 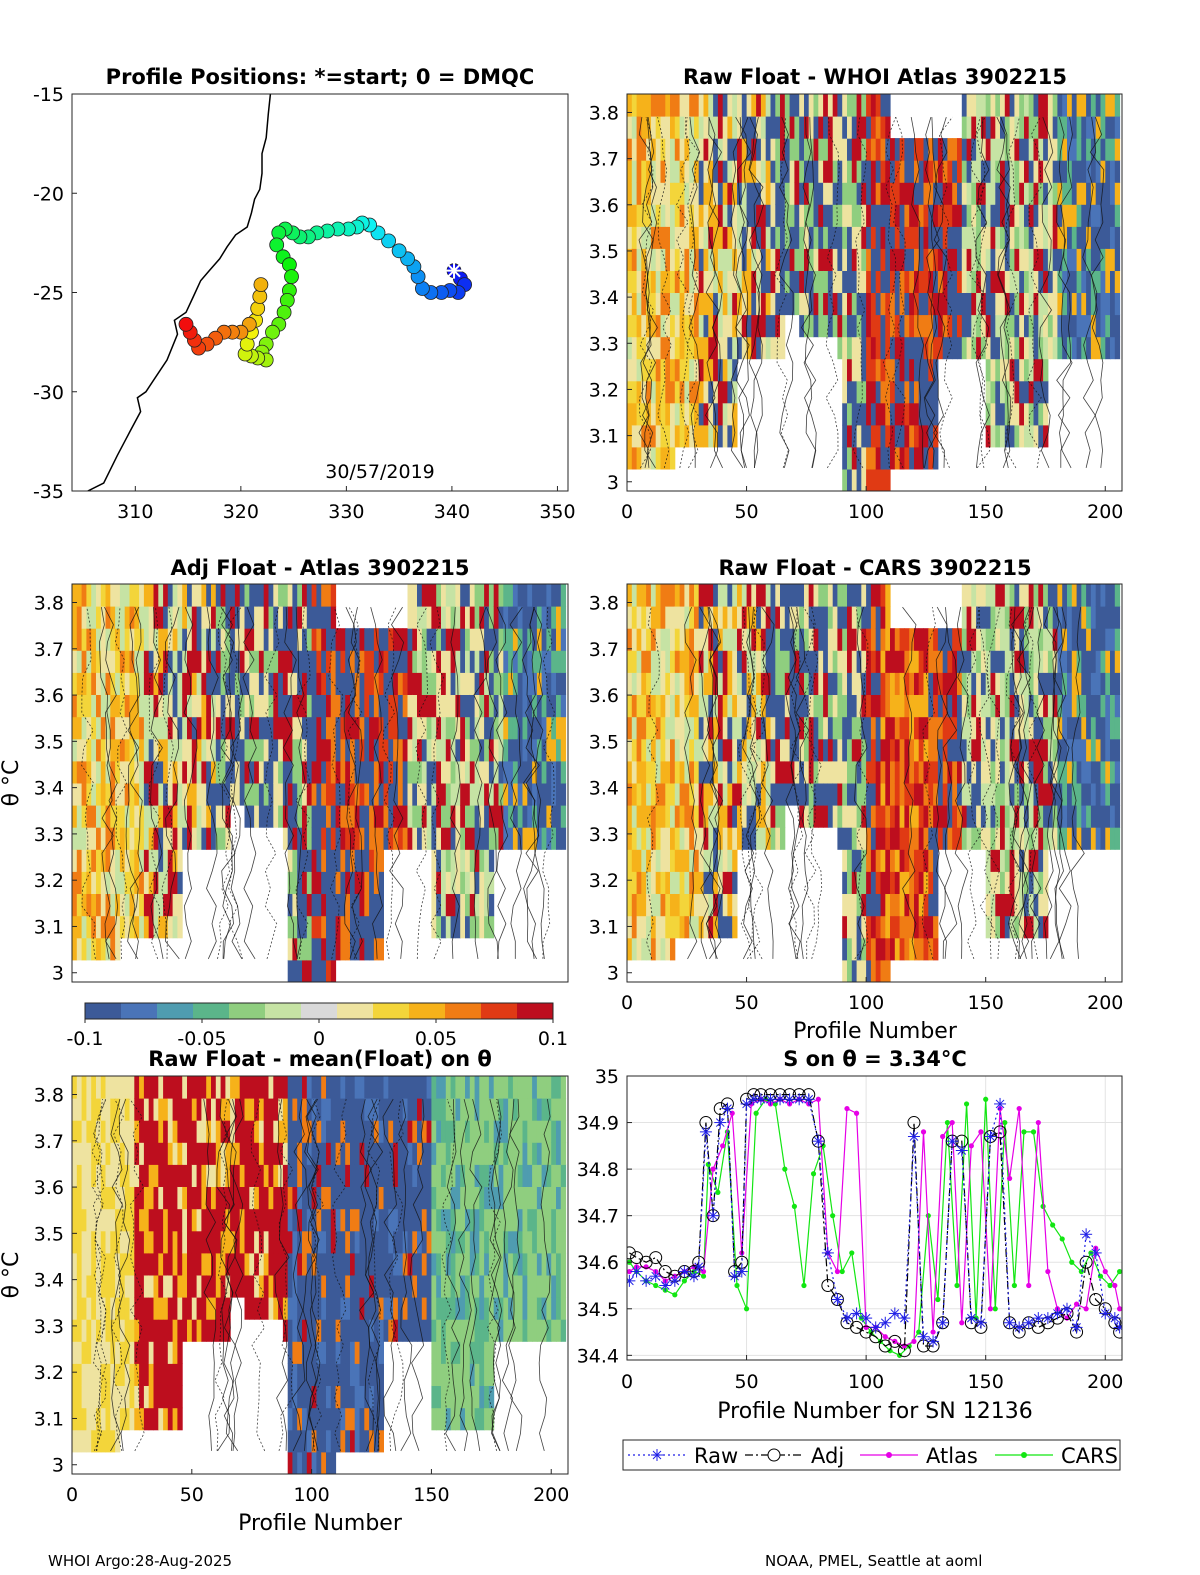 I want to click on heatmap-ytick-label: 3.6, so click(x=49, y=696).